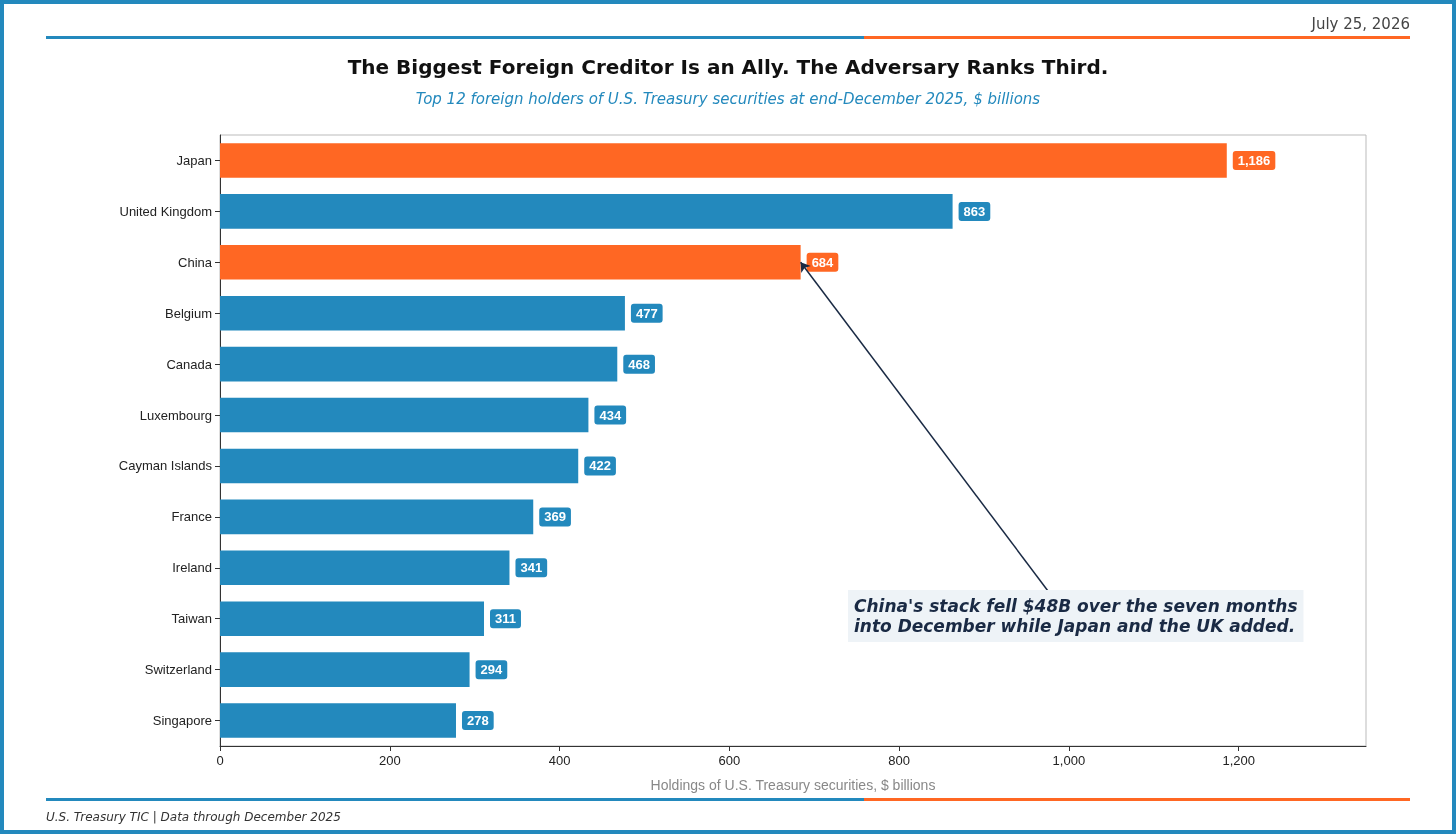 The width and height of the screenshot is (1456, 834). What do you see at coordinates (188, 313) in the screenshot?
I see `y-tick-label: Belgium` at bounding box center [188, 313].